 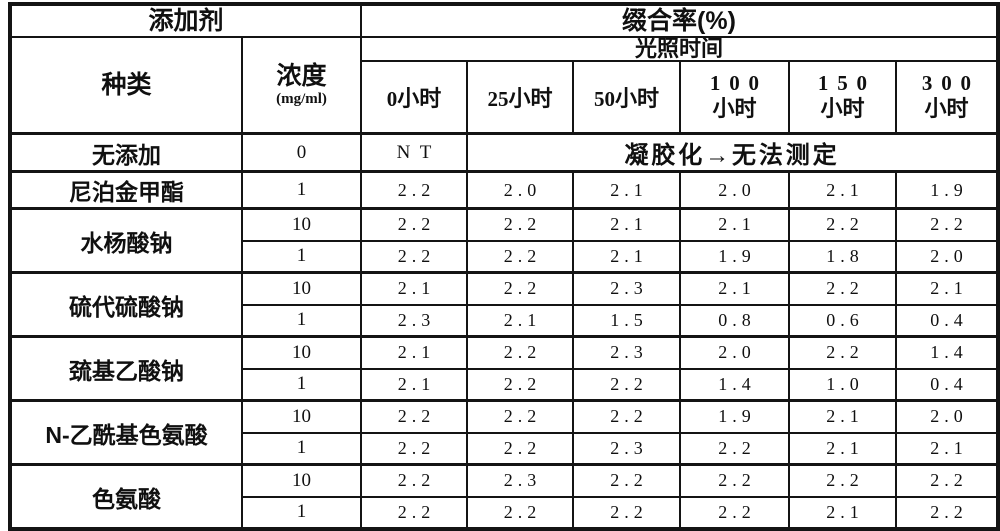 I want to click on additive-name-cell: 无添加, so click(x=126, y=152).